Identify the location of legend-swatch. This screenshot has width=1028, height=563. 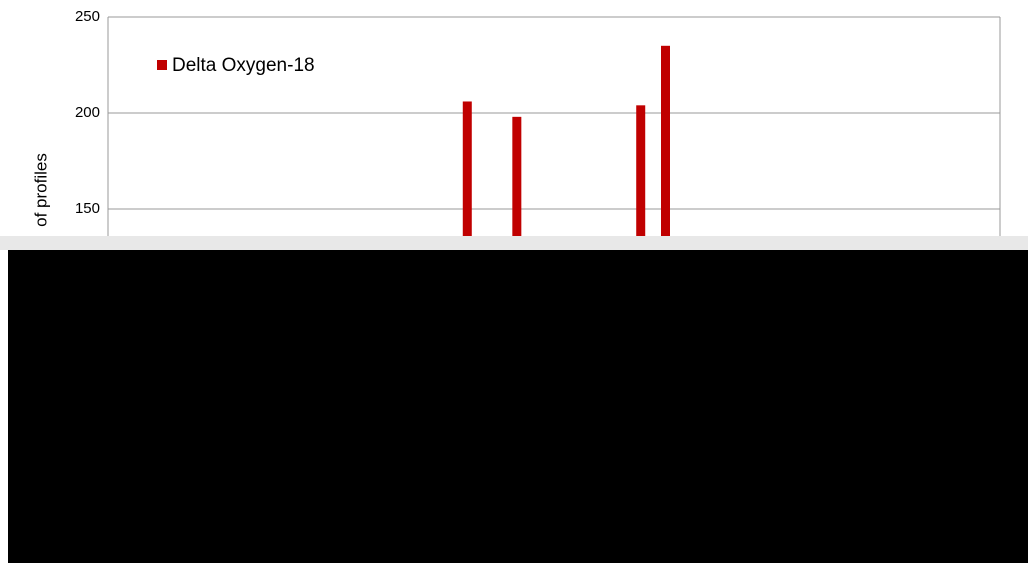
(162, 65).